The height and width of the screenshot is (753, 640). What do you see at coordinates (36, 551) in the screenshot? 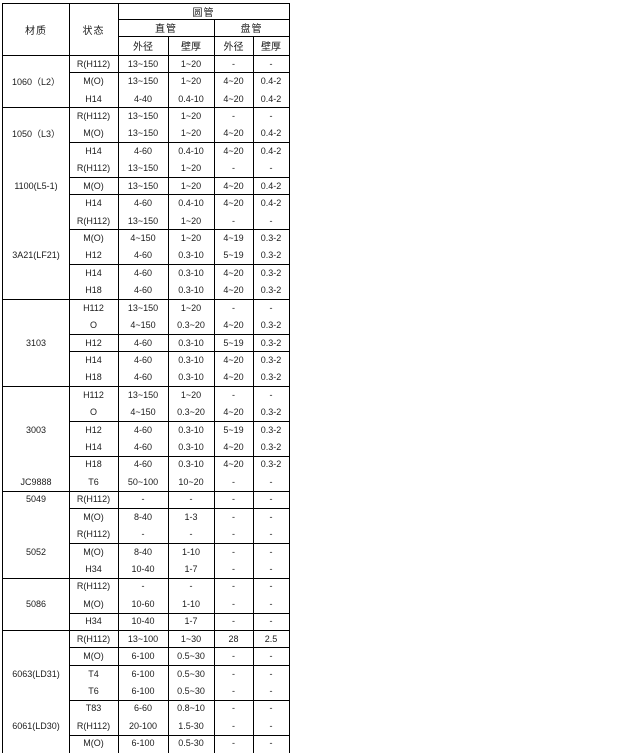
I see `material-label: 5052` at bounding box center [36, 551].